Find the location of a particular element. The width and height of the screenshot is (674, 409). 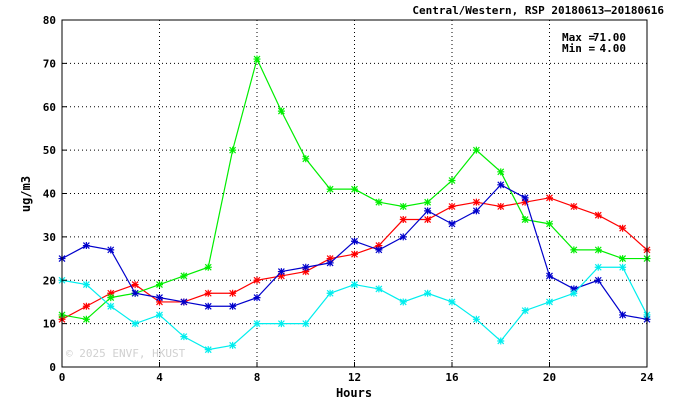

y-tick-label: 30 is located at coordinates (49, 237).